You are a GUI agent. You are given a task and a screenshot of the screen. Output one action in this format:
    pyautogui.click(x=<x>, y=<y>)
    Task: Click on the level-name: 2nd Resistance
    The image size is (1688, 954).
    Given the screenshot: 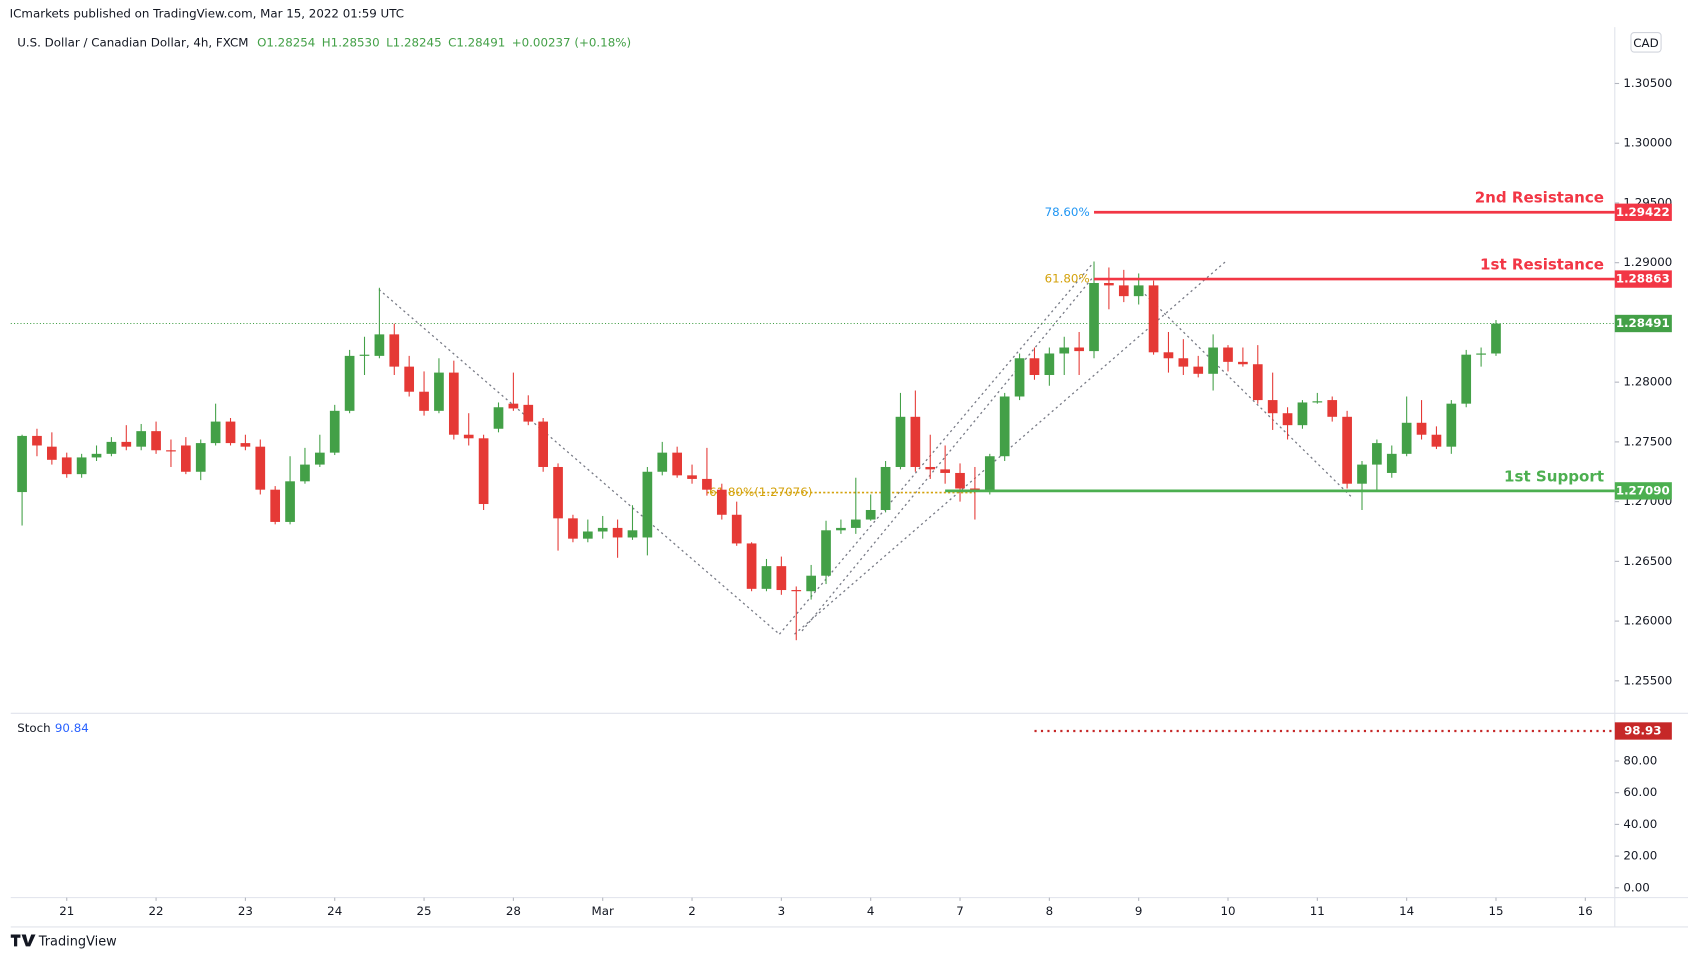 What is the action you would take?
    pyautogui.click(x=1539, y=198)
    